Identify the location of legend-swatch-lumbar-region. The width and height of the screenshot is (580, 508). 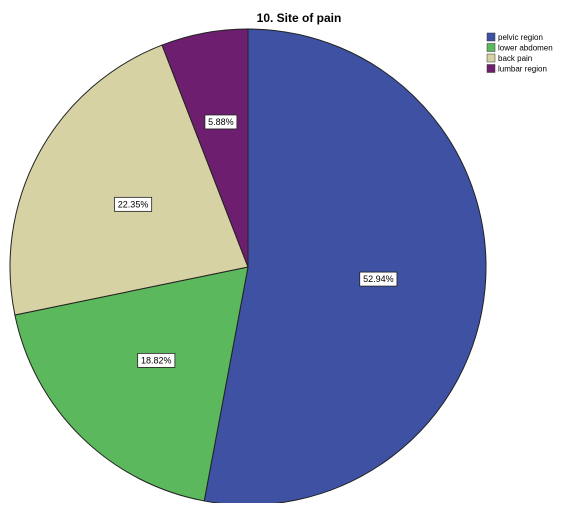
(491, 68).